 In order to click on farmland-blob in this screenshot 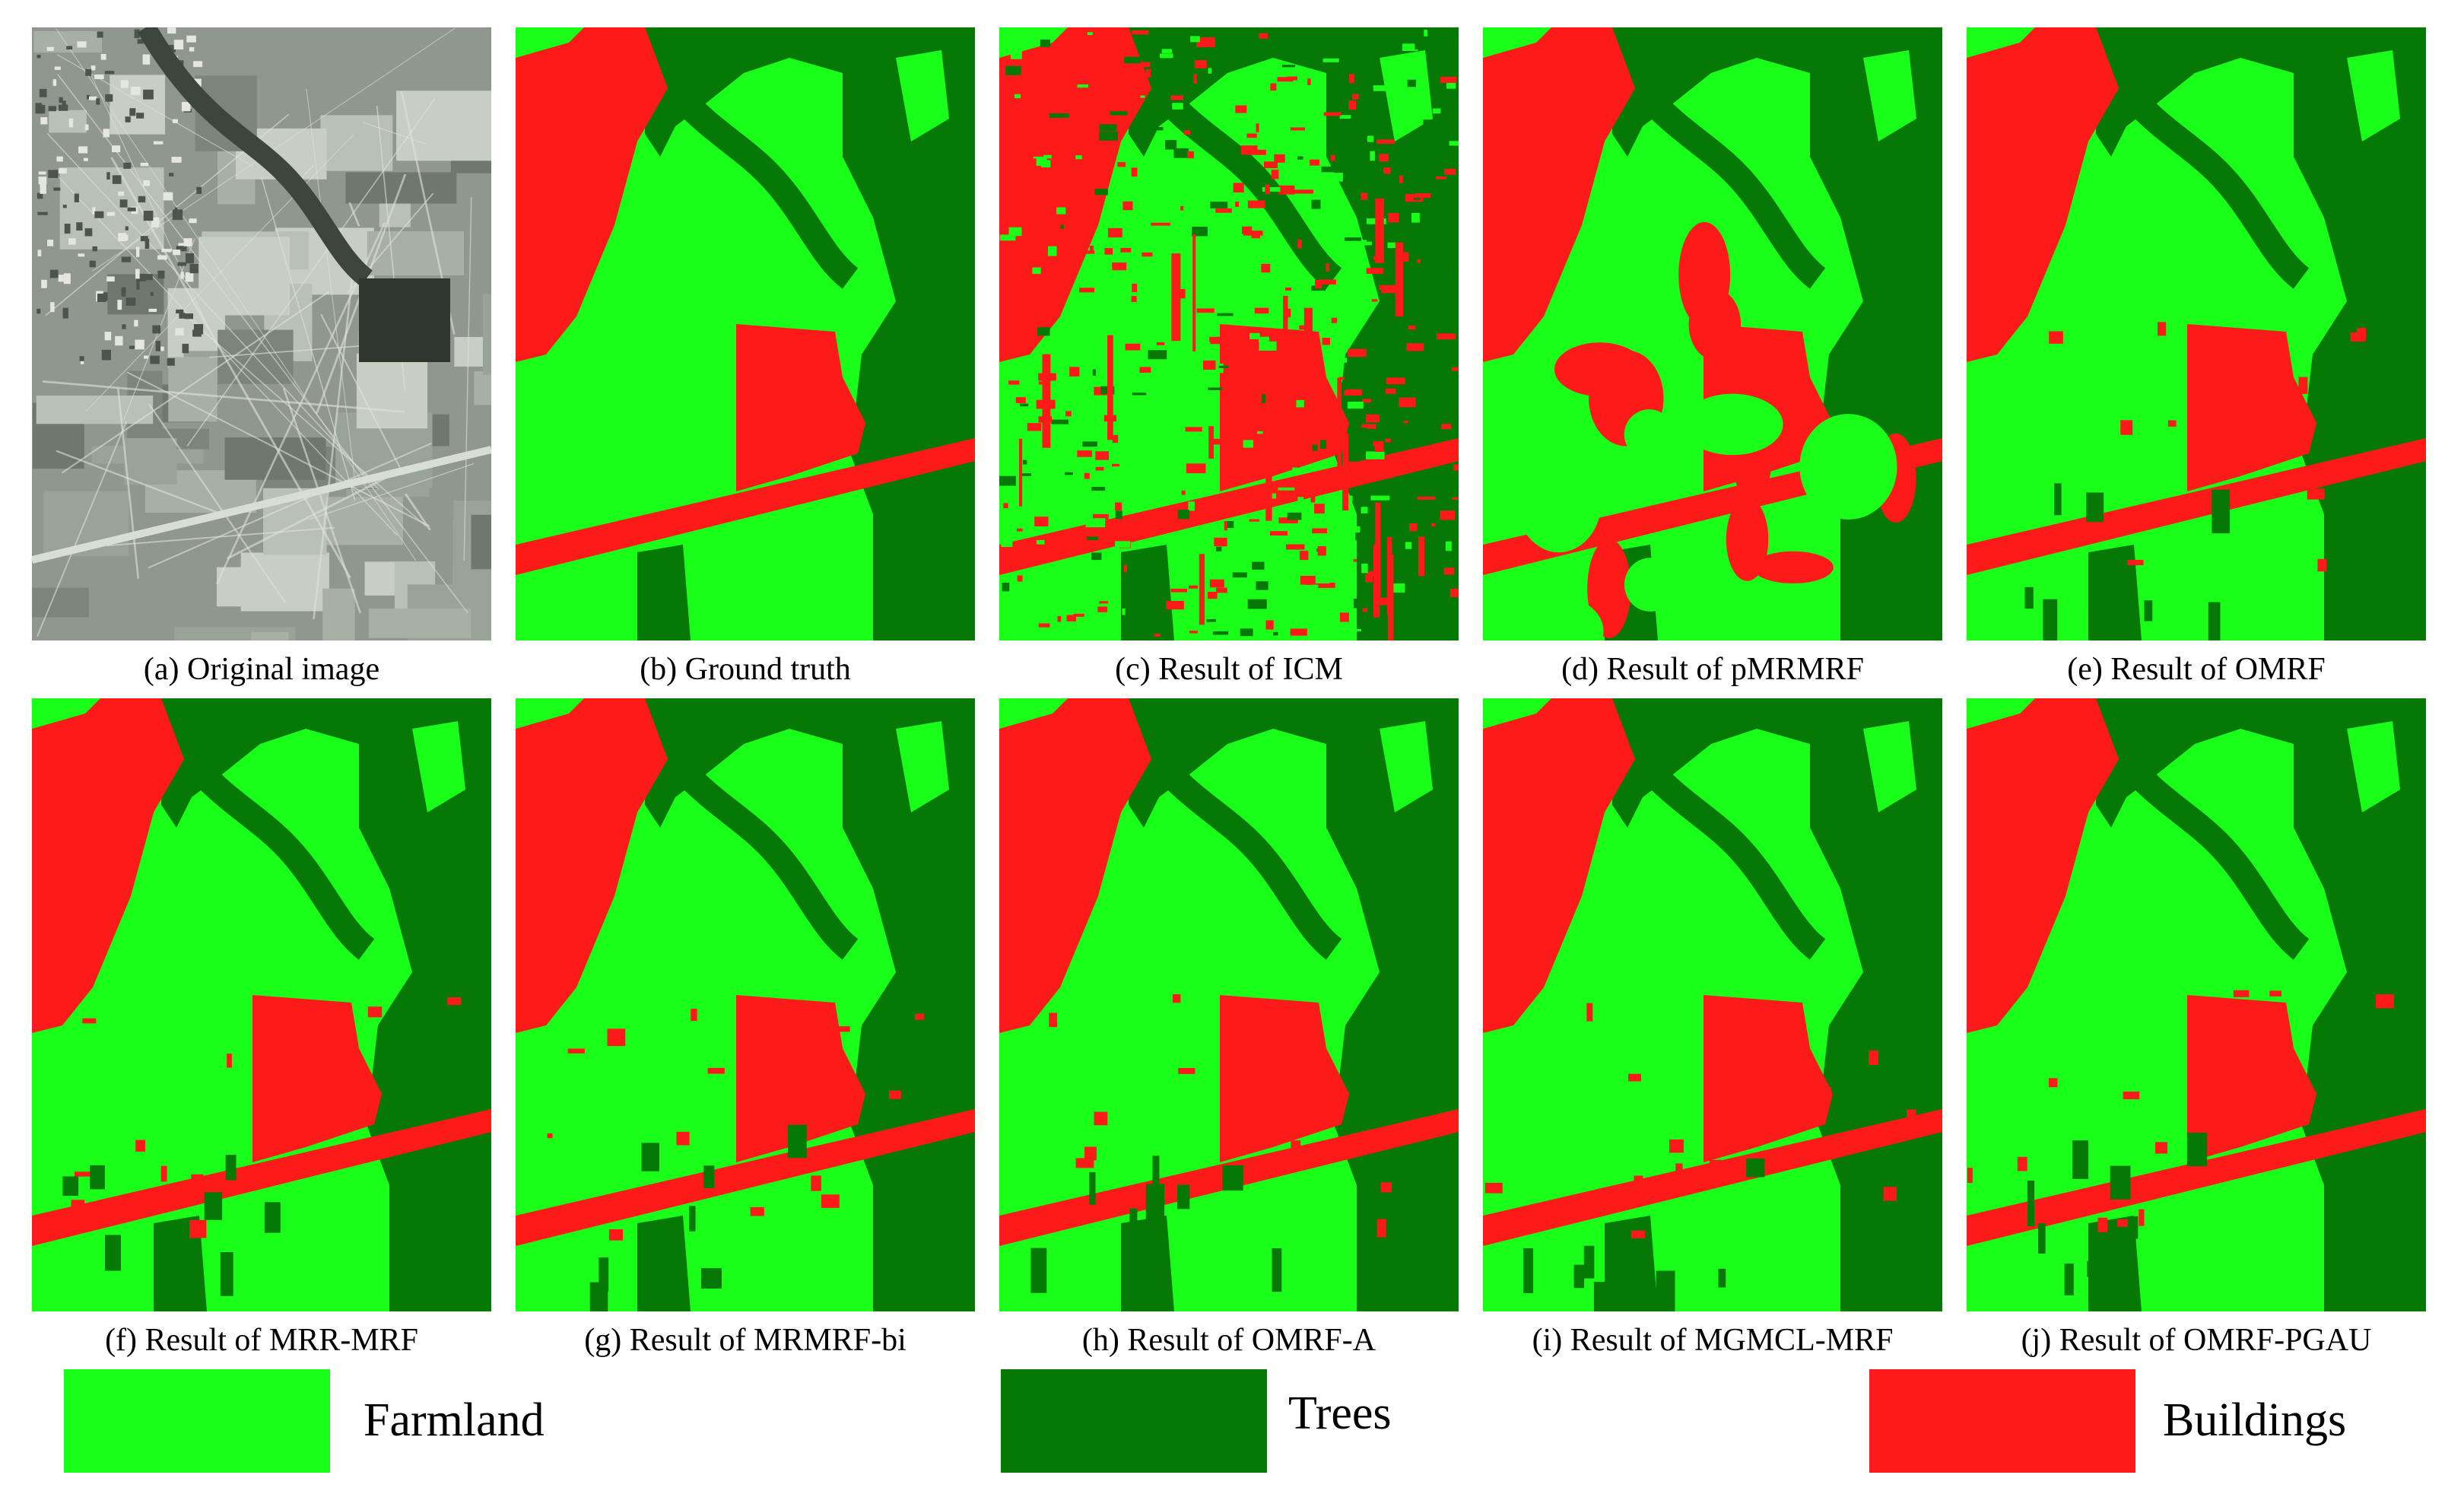, I will do `click(1559, 501)`.